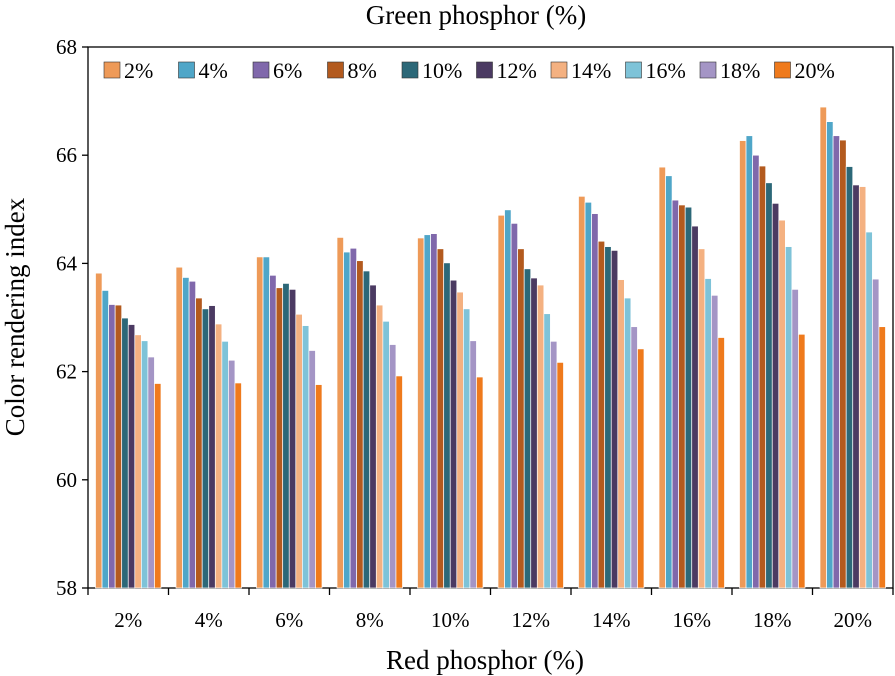  What do you see at coordinates (469, 70) in the screenshot?
I see `legend: 2% 4% 6% 8% 10% 12% 14% 16% 18% 20%` at bounding box center [469, 70].